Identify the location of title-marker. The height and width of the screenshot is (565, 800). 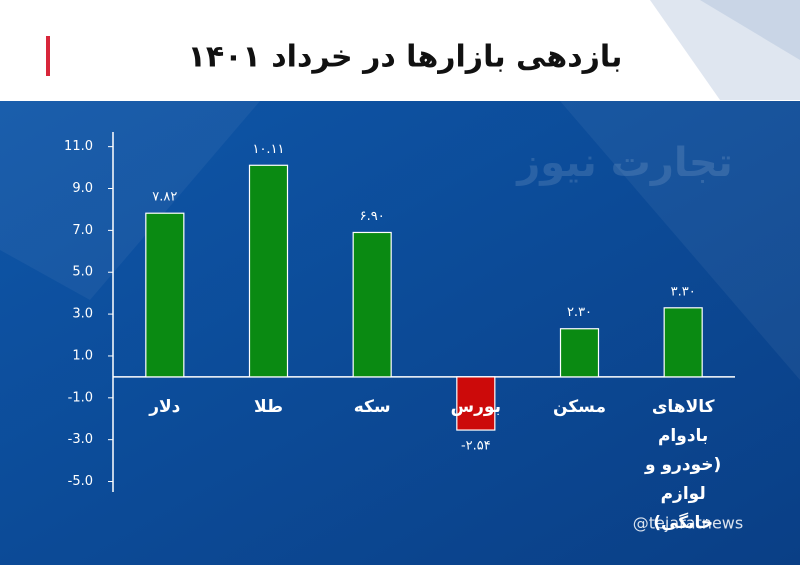
(48, 56).